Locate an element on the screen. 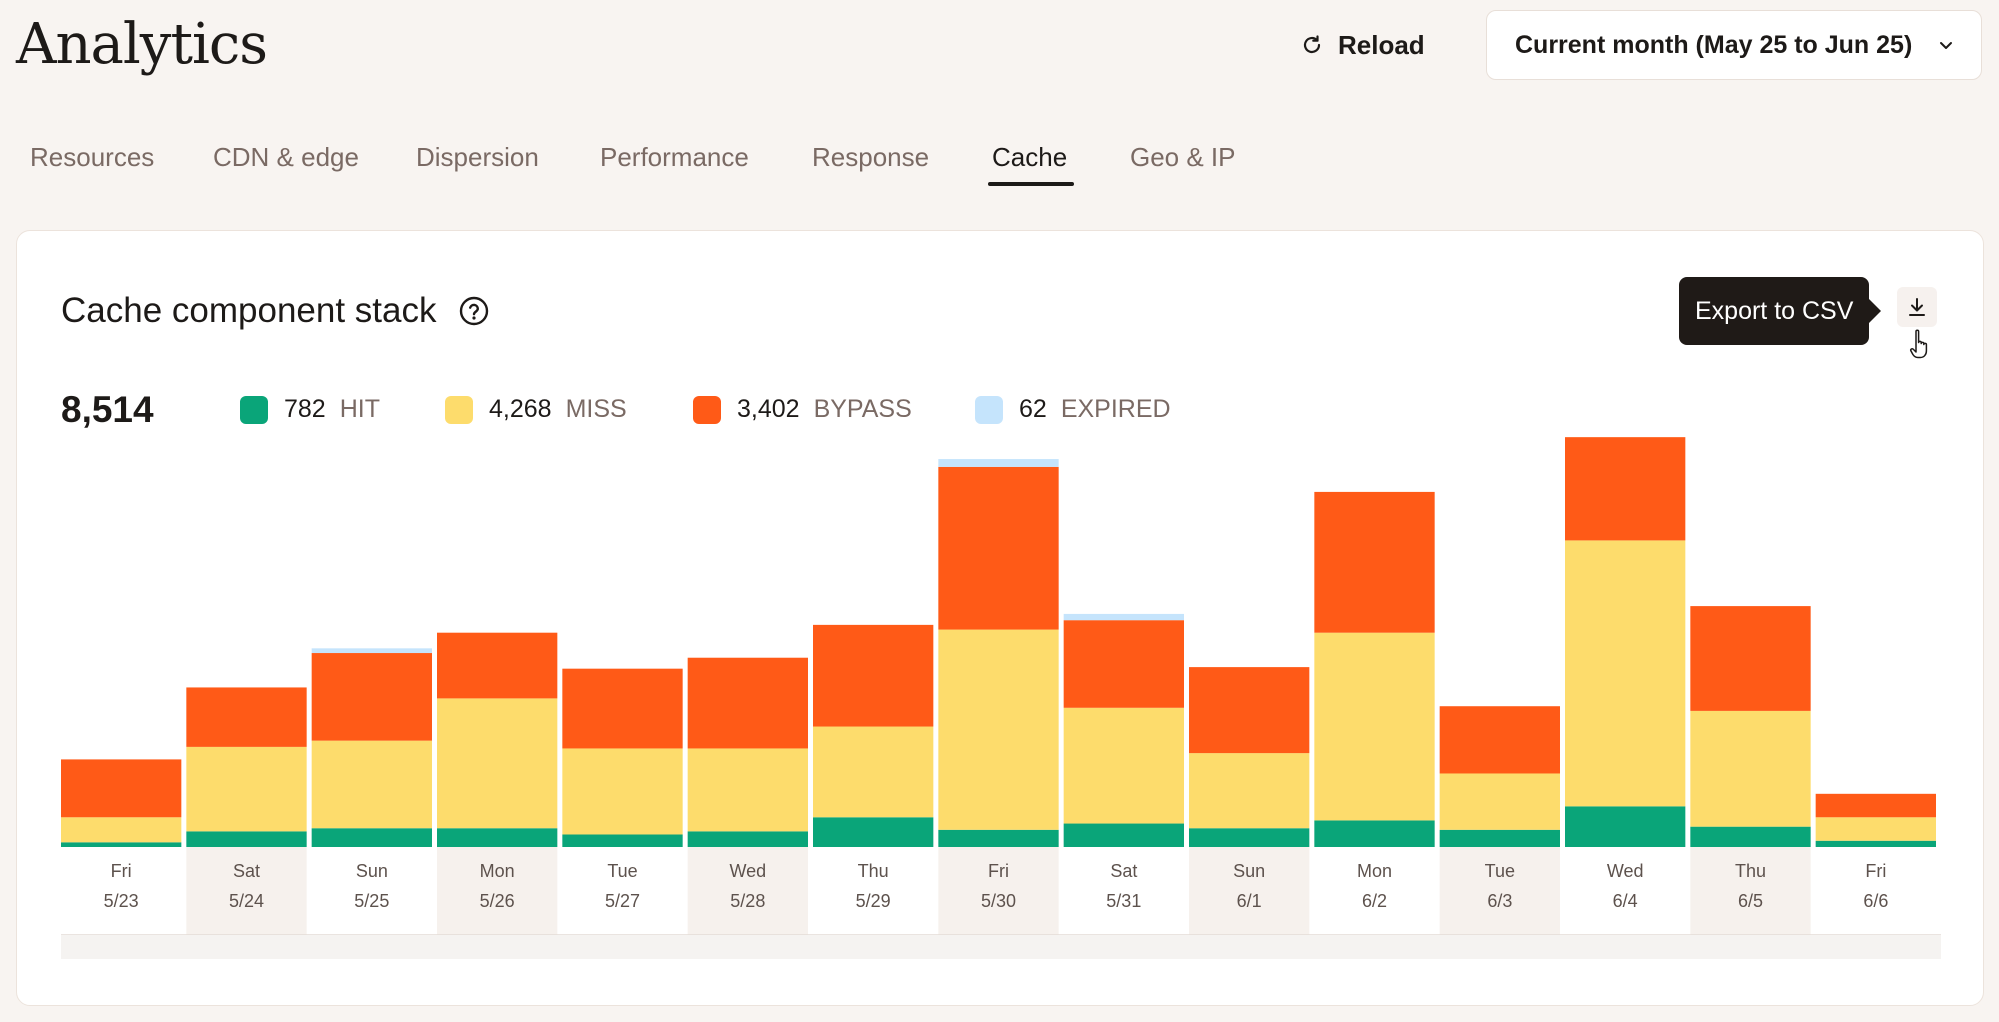 This screenshot has width=1999, height=1022. x-tick-date: 6/4 is located at coordinates (1625, 901).